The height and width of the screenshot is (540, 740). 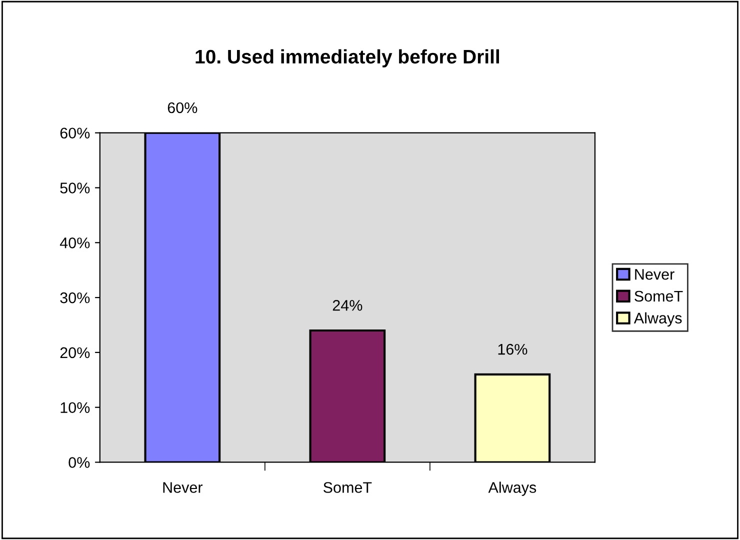 What do you see at coordinates (75, 298) in the screenshot?
I see `y-tick-label: 30%` at bounding box center [75, 298].